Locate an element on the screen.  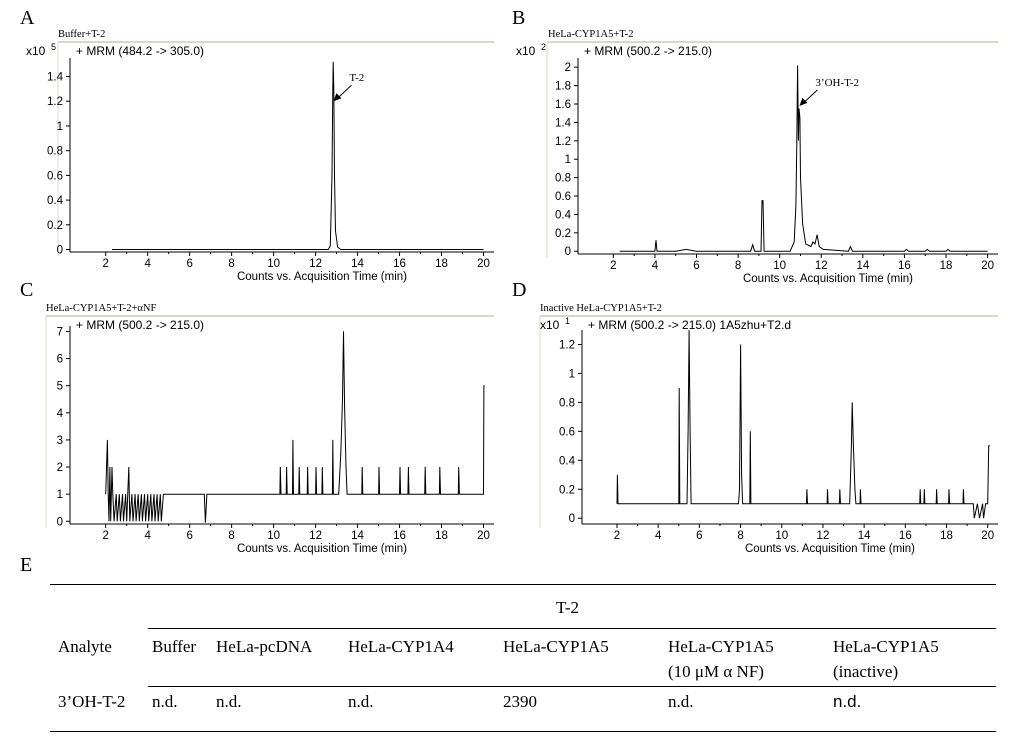
x-tick-label-b: 12 is located at coordinates (821, 266).